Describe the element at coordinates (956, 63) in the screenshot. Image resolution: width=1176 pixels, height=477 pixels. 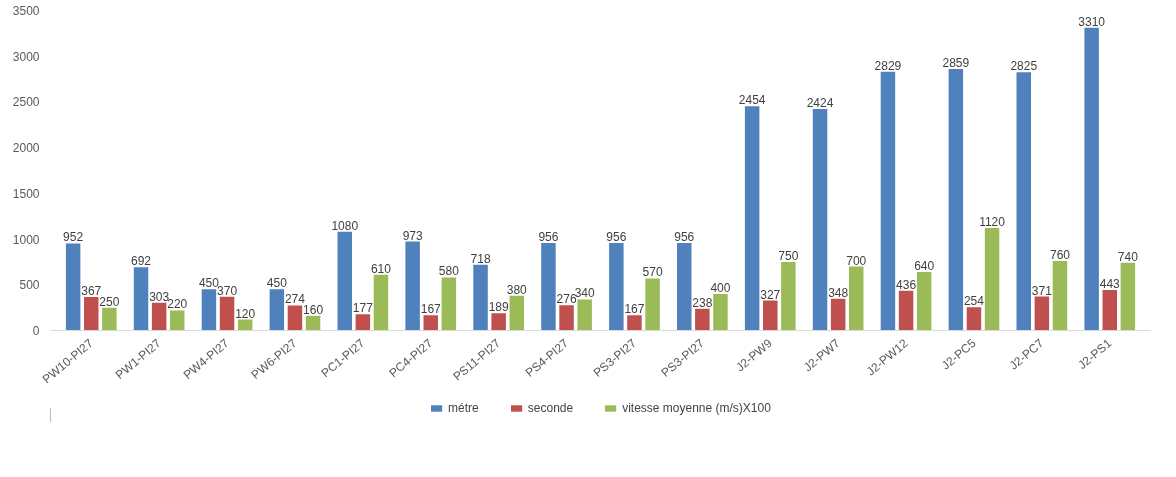
I see `data-label: 2859` at that location.